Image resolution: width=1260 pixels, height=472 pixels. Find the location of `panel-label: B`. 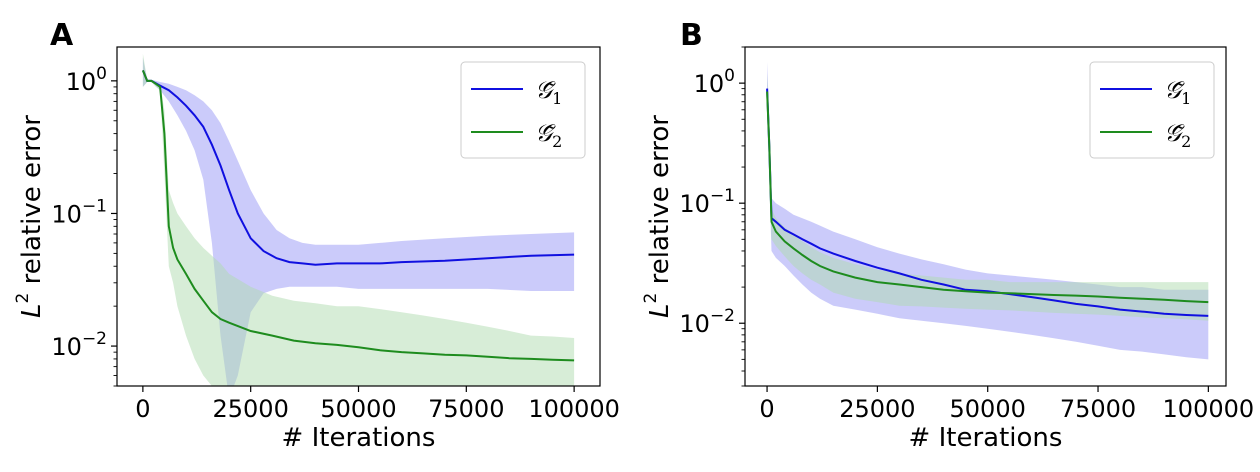

panel-label: B is located at coordinates (691, 35).